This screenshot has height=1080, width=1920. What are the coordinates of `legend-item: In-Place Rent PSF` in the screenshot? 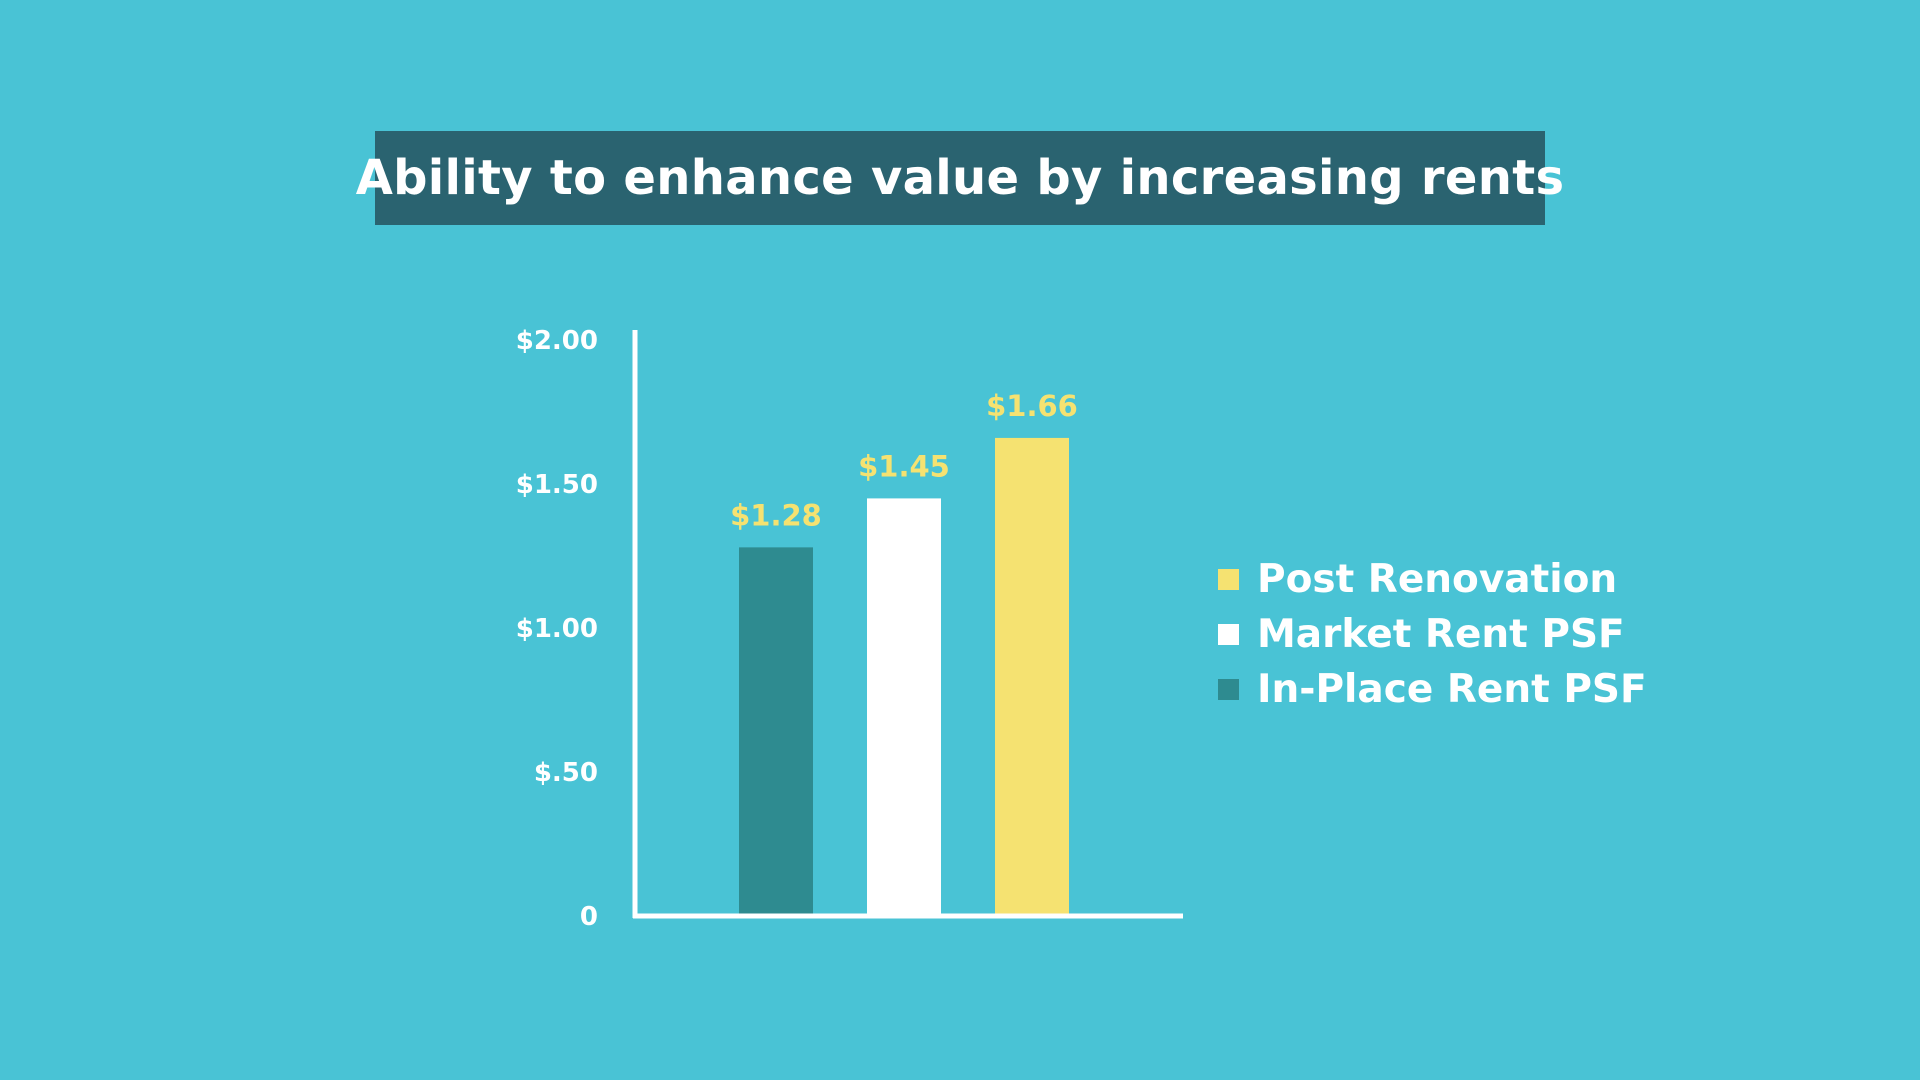 It's located at (1432, 689).